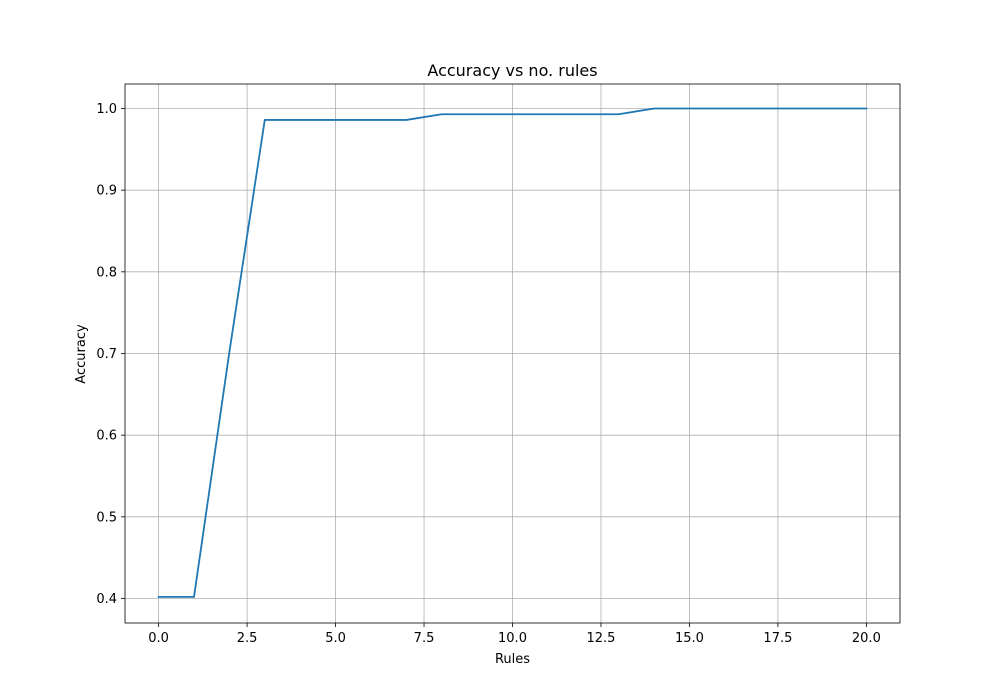 Image resolution: width=1000 pixels, height=700 pixels. I want to click on x-tick-label: 12.5, so click(600, 638).